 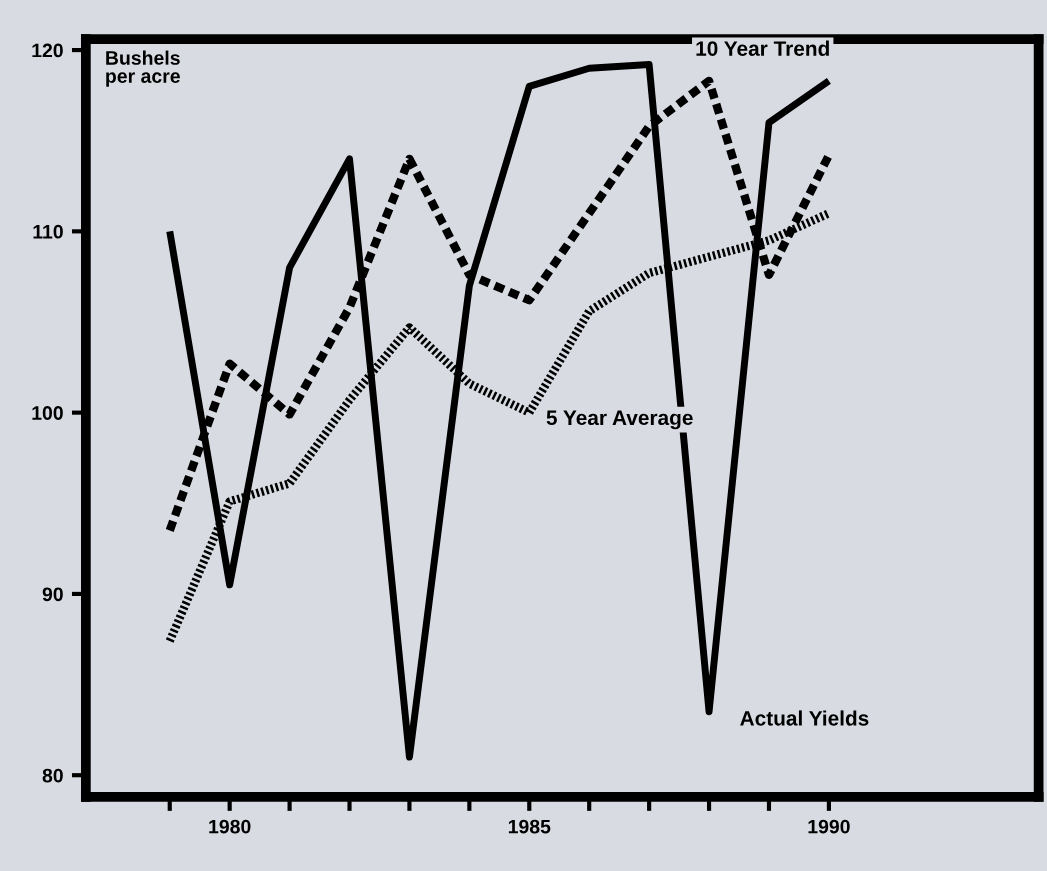 I want to click on x-tick-label: 1985, so click(x=529, y=826).